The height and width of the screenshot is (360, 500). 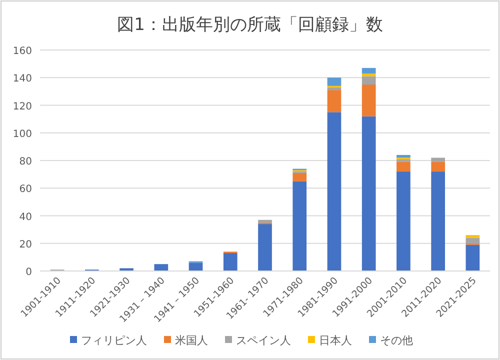 I want to click on legend-label: フィリピン人, so click(x=114, y=340).